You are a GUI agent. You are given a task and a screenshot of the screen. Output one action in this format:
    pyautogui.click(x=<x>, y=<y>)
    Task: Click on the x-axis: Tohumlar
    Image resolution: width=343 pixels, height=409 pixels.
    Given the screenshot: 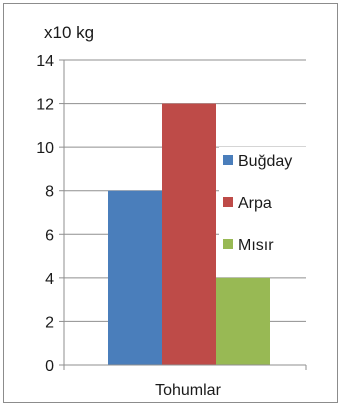 What is the action you would take?
    pyautogui.click(x=183, y=381)
    